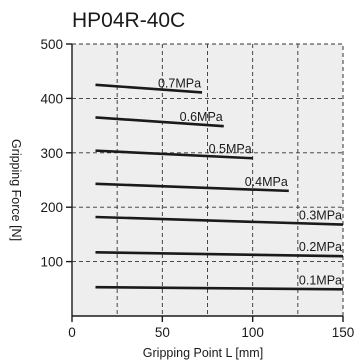  Describe the element at coordinates (201, 117) in the screenshot. I see `series-label: 0.6MPa` at that location.